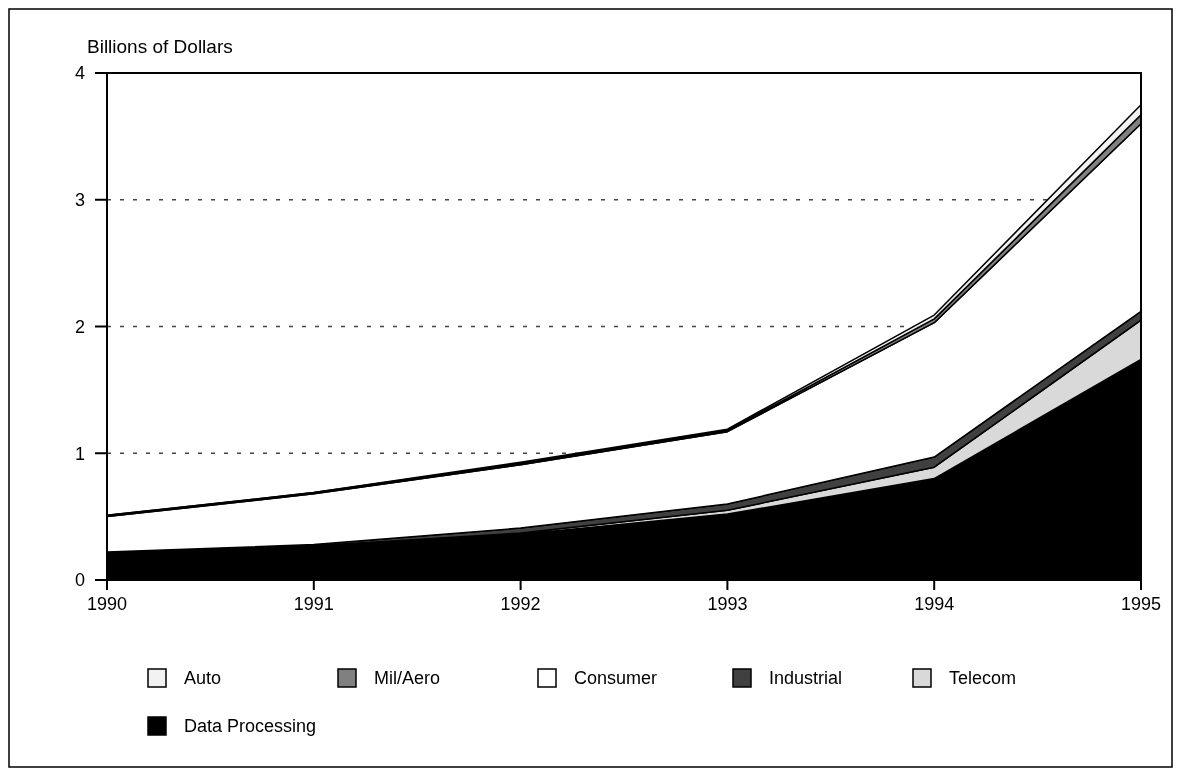 This screenshot has width=1181, height=775. I want to click on legend-label: Consumer, so click(616, 678).